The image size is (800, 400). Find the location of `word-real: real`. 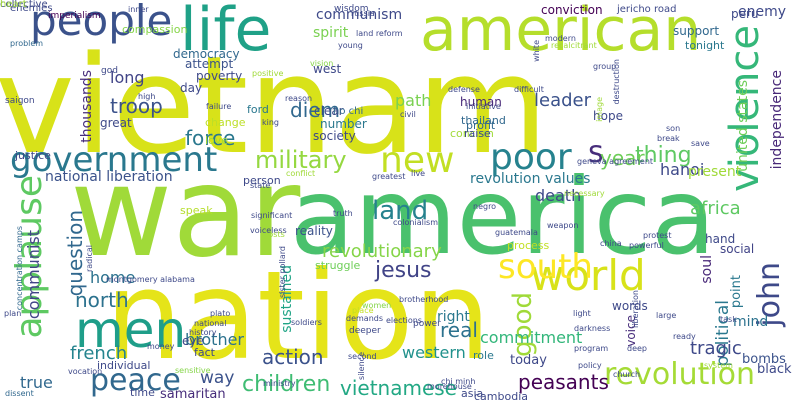

word-real: real is located at coordinates (459, 330).